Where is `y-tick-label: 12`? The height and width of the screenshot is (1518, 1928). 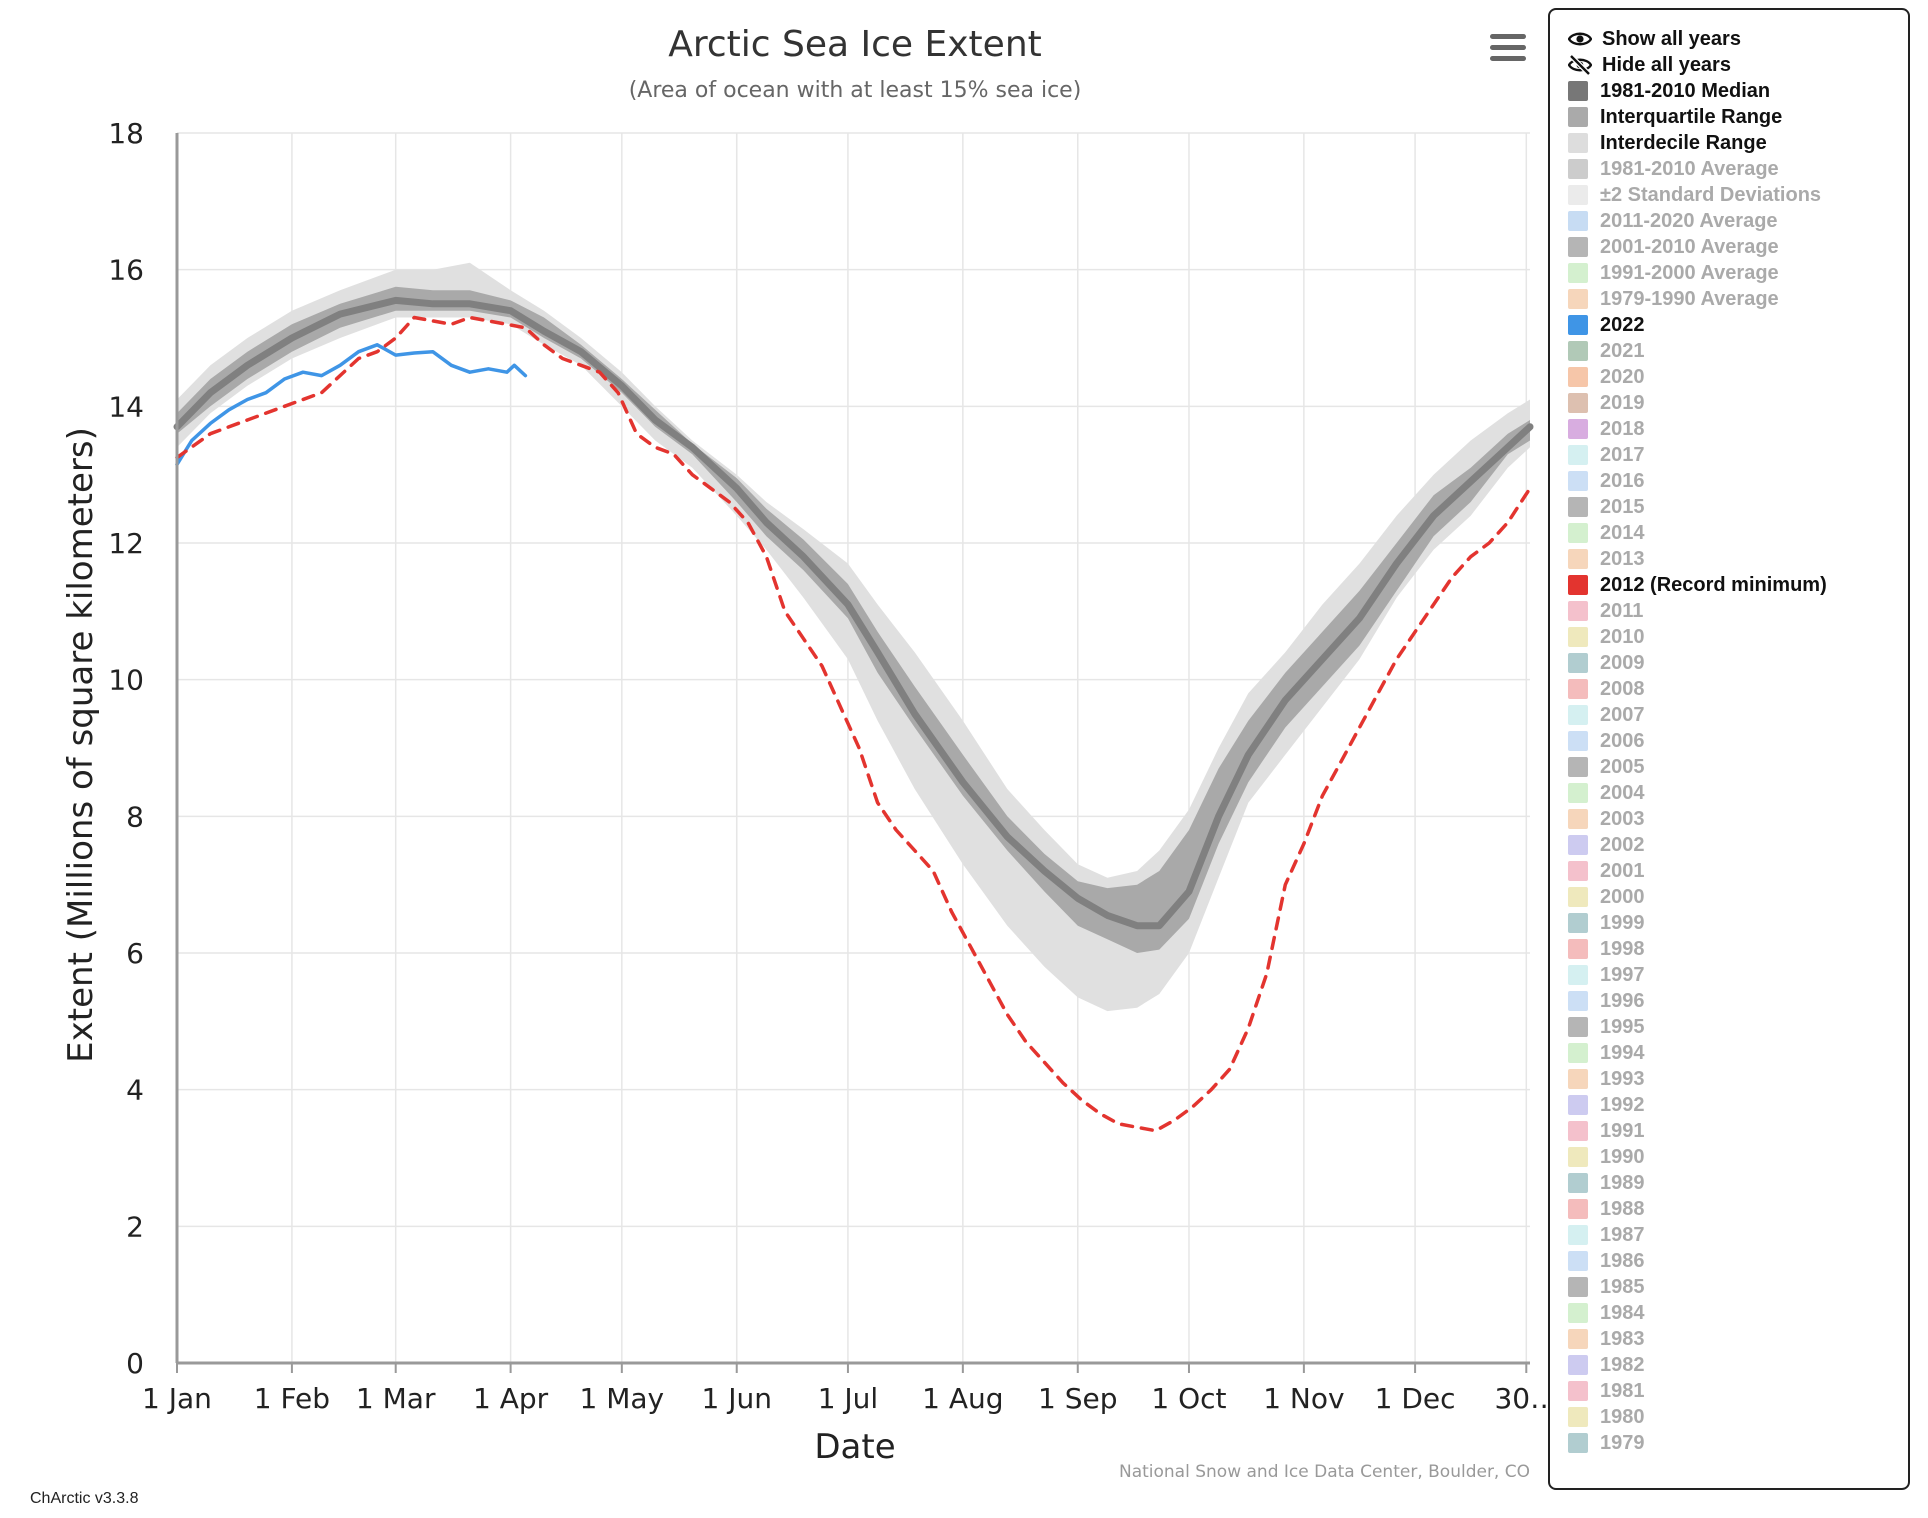
y-tick-label: 12 is located at coordinates (126, 543).